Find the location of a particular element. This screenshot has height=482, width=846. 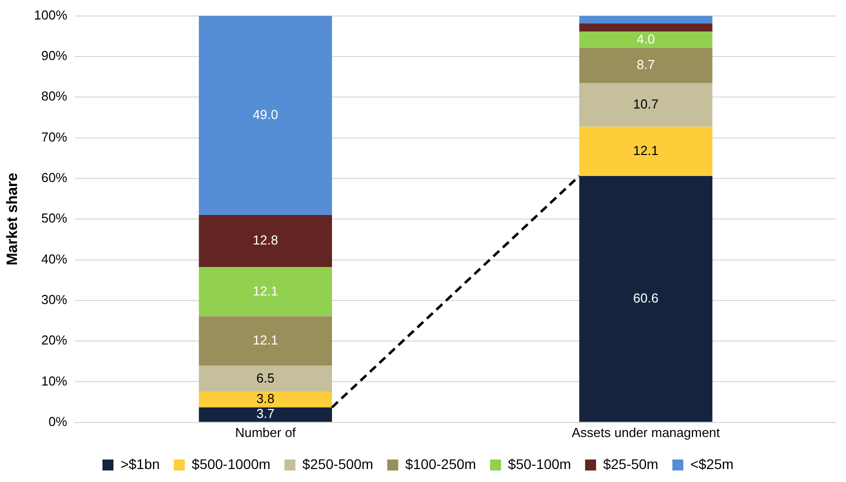

data-label: 10.7 is located at coordinates (645, 104).